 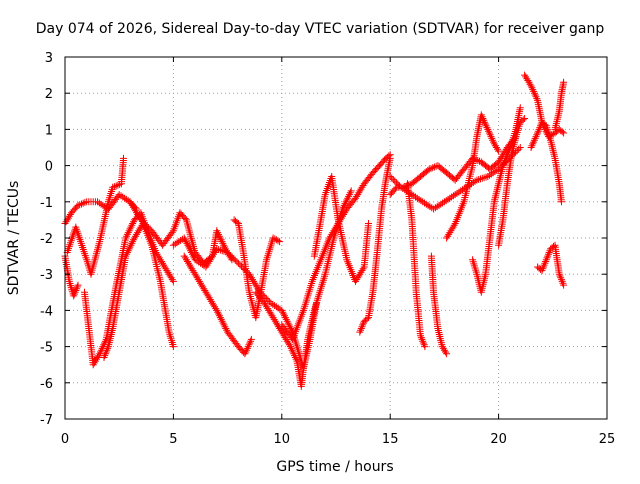 I want to click on y-tick-label: 1, so click(x=49, y=130).